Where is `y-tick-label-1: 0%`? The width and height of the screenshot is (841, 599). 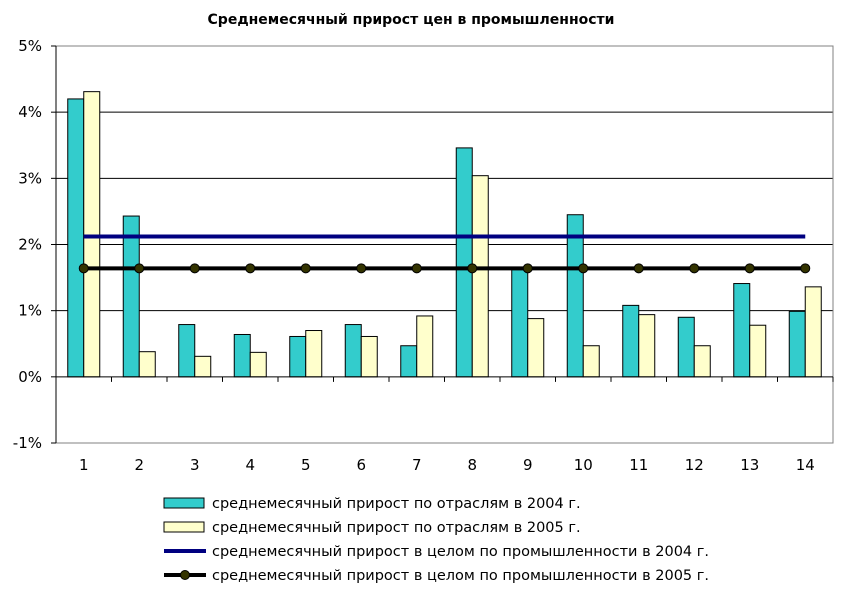 y-tick-label-1: 0% is located at coordinates (30, 377).